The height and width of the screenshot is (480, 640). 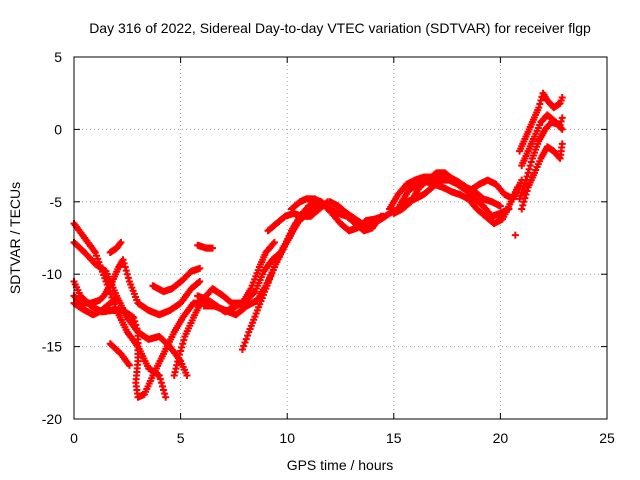 What do you see at coordinates (52, 274) in the screenshot?
I see `y-tick-label: -10` at bounding box center [52, 274].